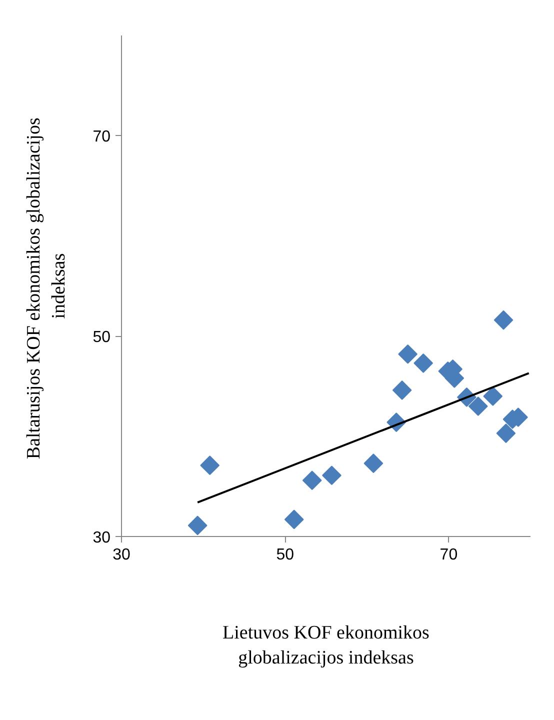  What do you see at coordinates (101, 137) in the screenshot?
I see `y-tick-label: 70` at bounding box center [101, 137].